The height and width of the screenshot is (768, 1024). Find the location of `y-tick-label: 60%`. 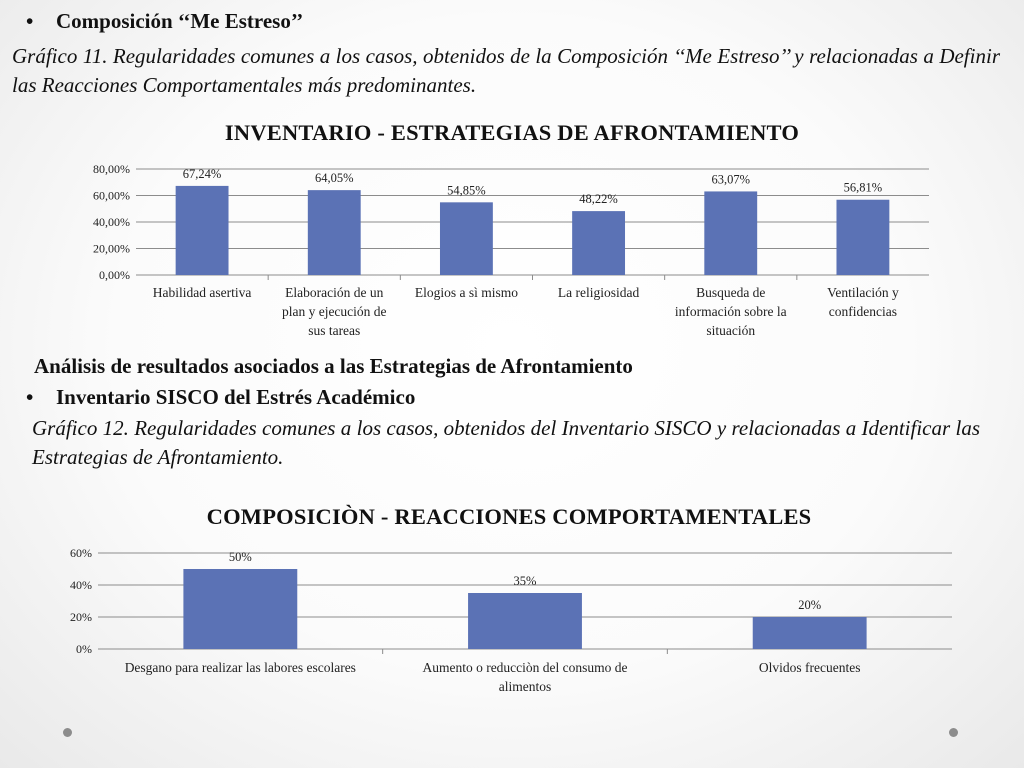

y-tick-label: 60% is located at coordinates (81, 553).